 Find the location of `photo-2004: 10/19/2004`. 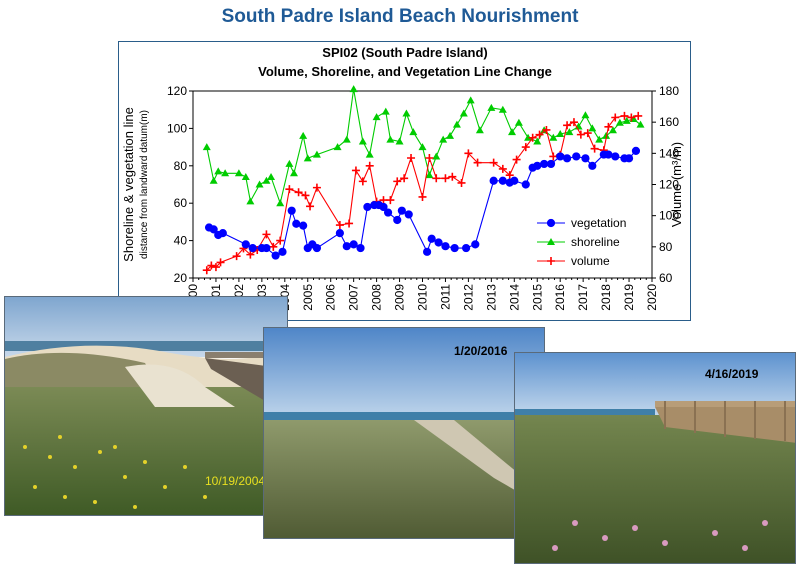

photo-2004: 10/19/2004 is located at coordinates (146, 406).